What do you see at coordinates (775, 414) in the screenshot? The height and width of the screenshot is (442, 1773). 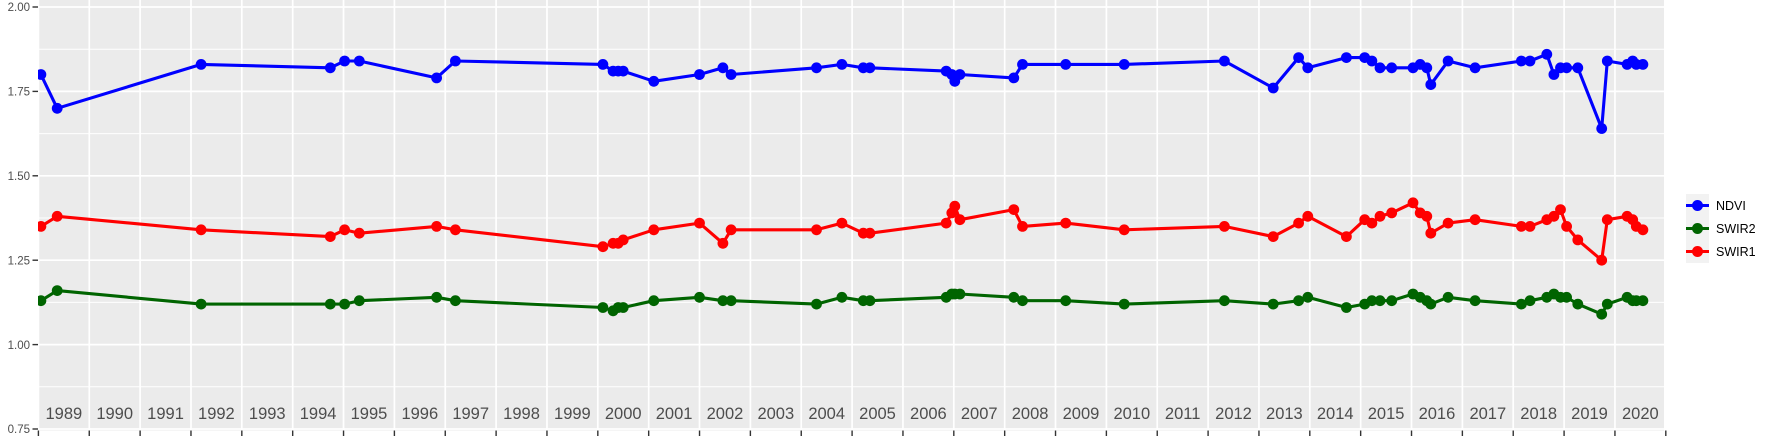 I see `svg-text: 2003` at bounding box center [775, 414].